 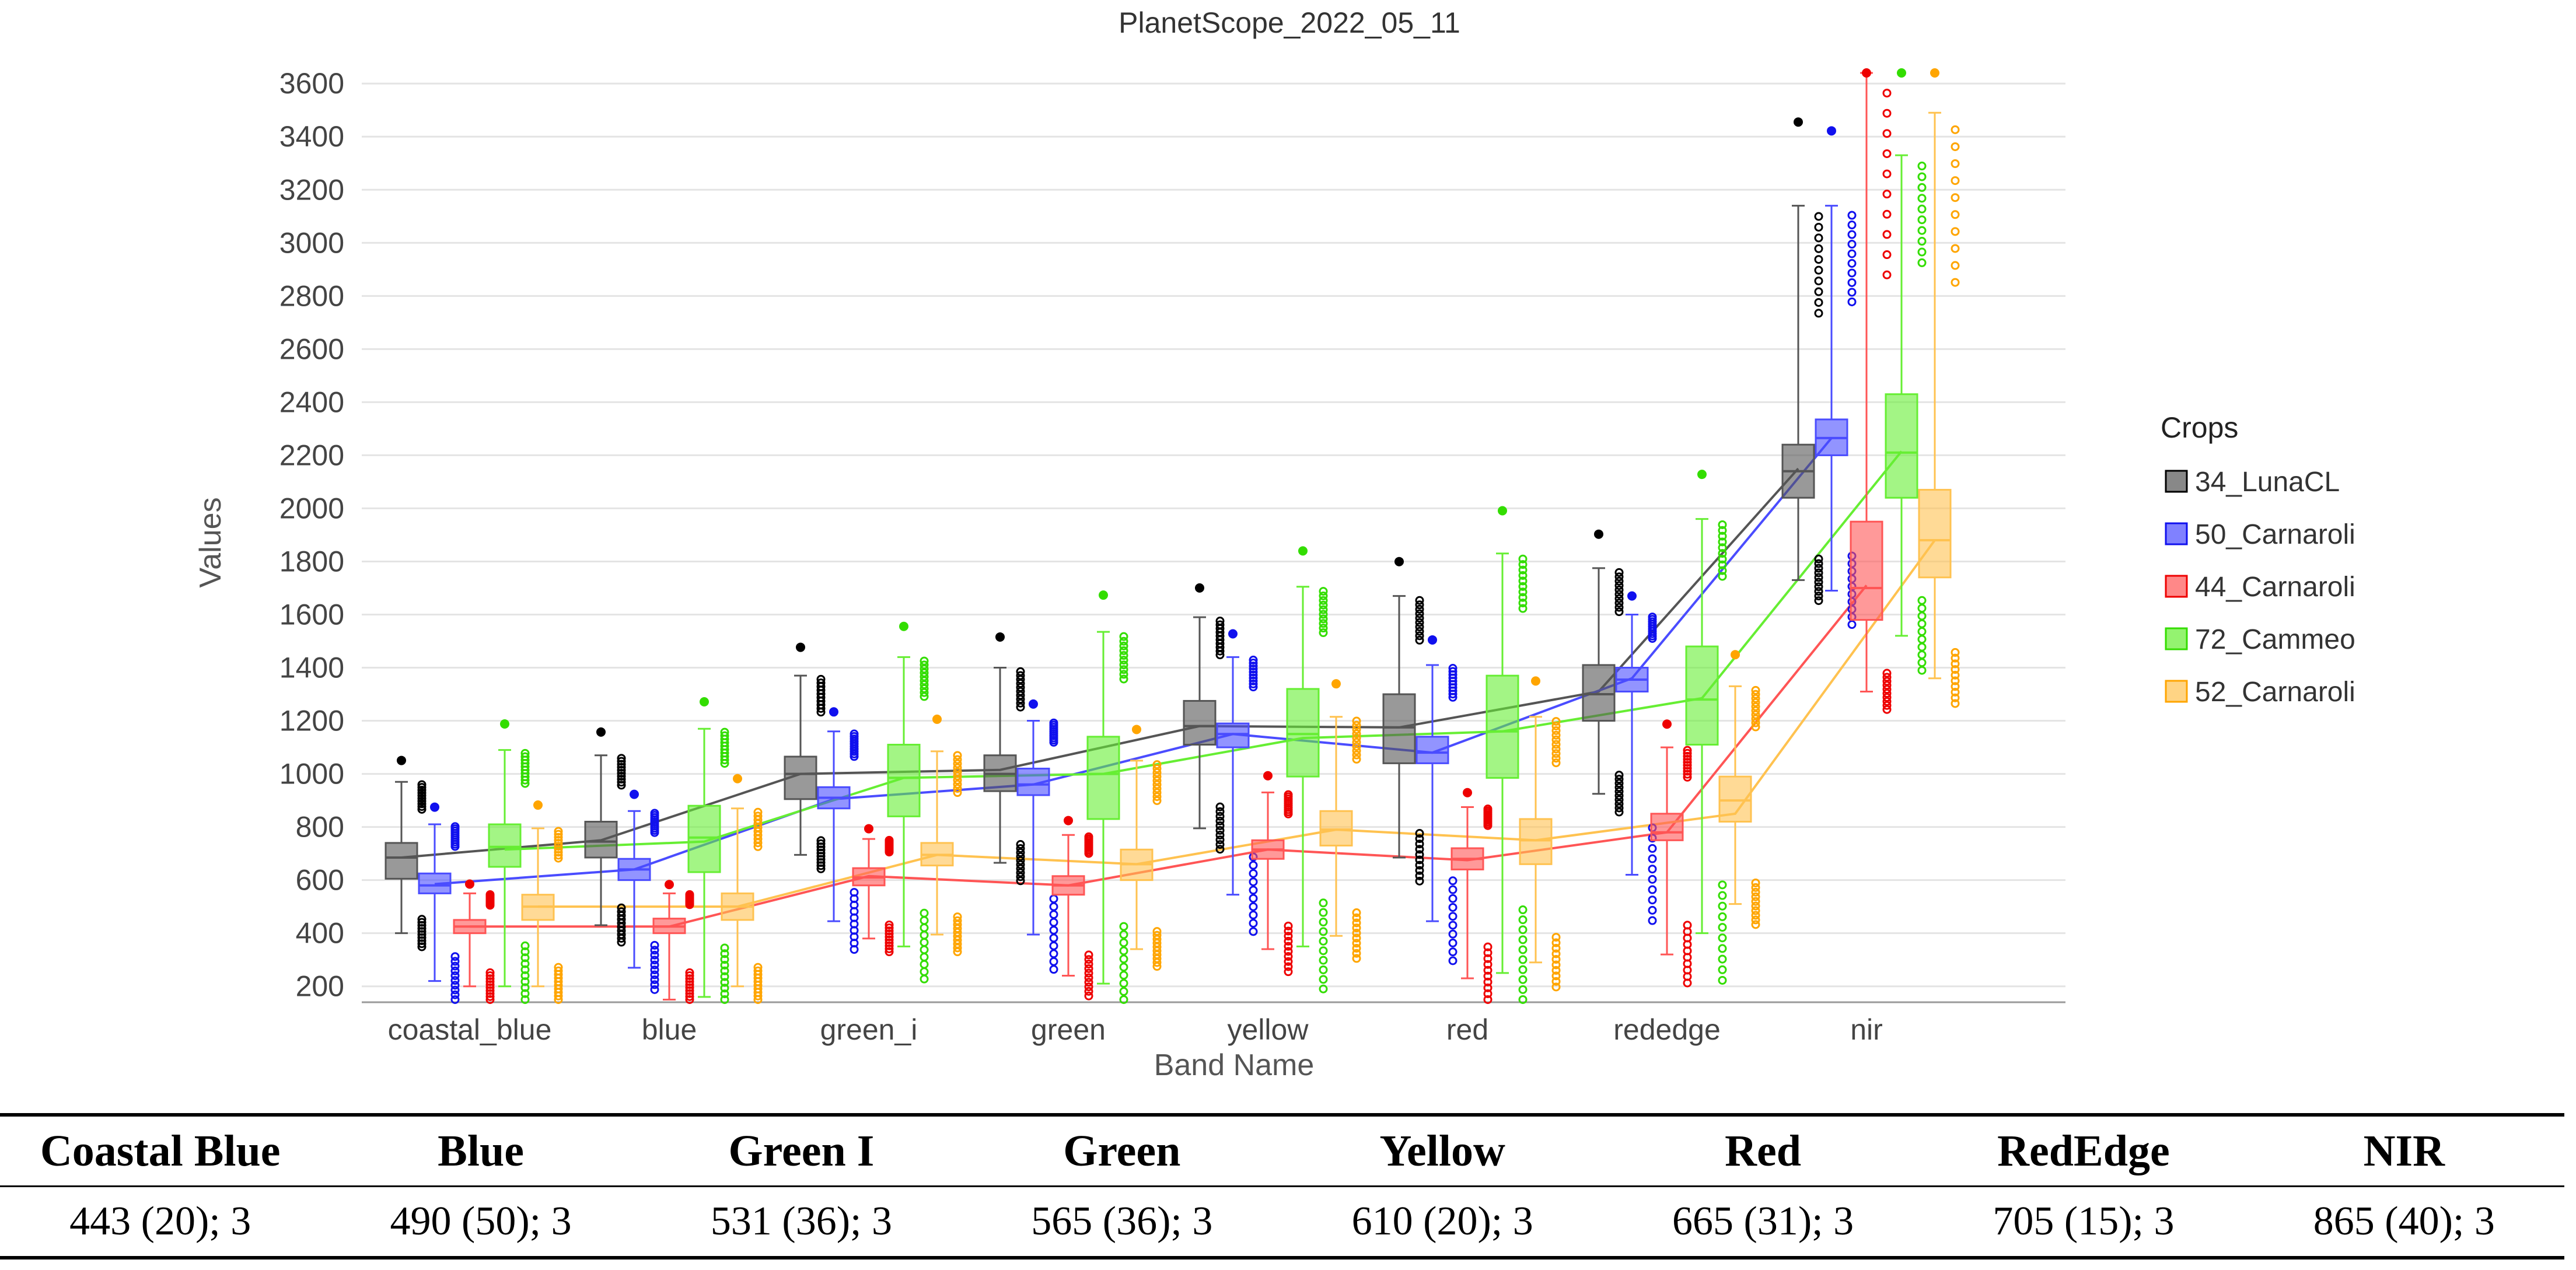 I want to click on y-tick-label: 800, so click(x=320, y=828).